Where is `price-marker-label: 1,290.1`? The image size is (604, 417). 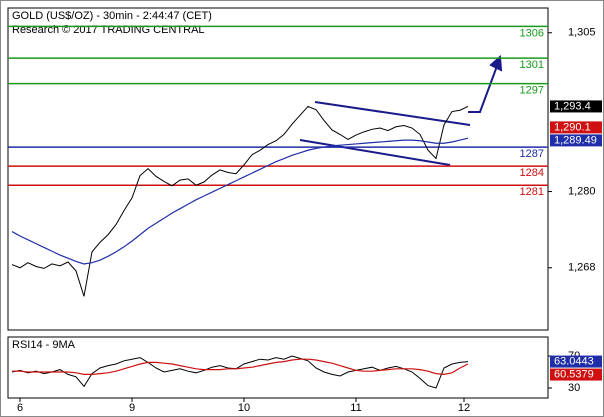
price-marker-label: 1,290.1 is located at coordinates (572, 127).